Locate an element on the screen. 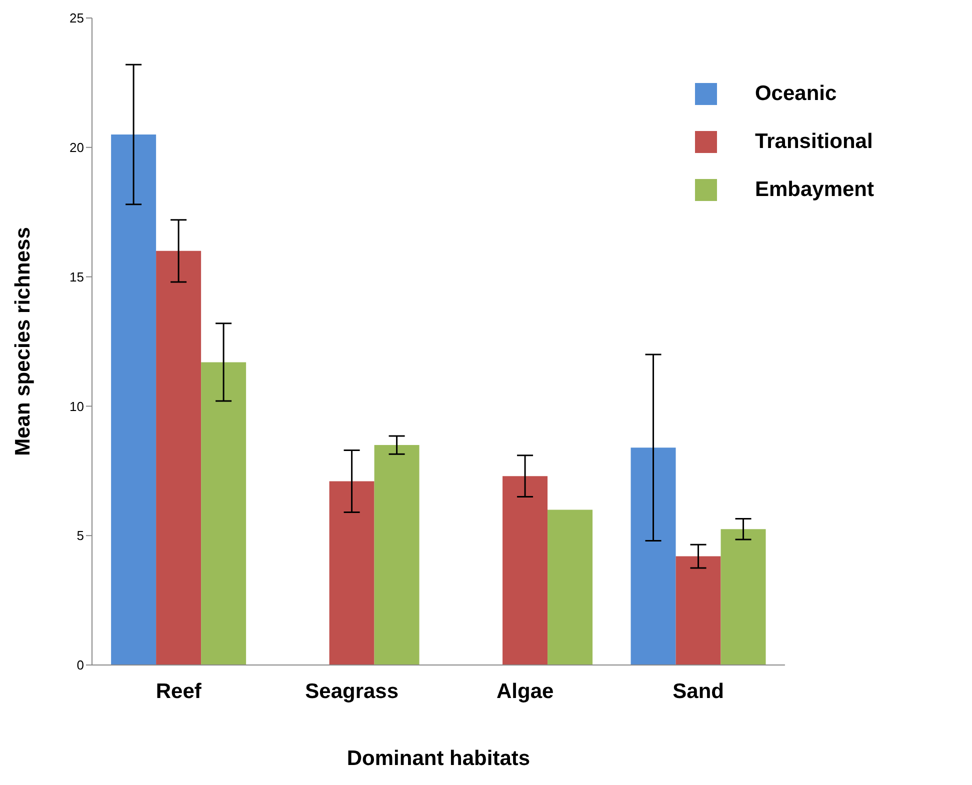 The image size is (972, 785). x-tick-label: Sand is located at coordinates (698, 691).